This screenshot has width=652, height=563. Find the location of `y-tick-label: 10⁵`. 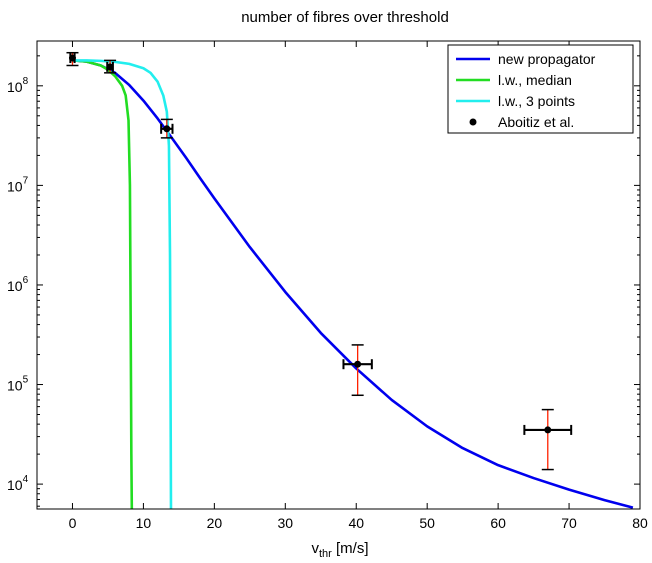

y-tick-label: 10⁵ is located at coordinates (18, 384).